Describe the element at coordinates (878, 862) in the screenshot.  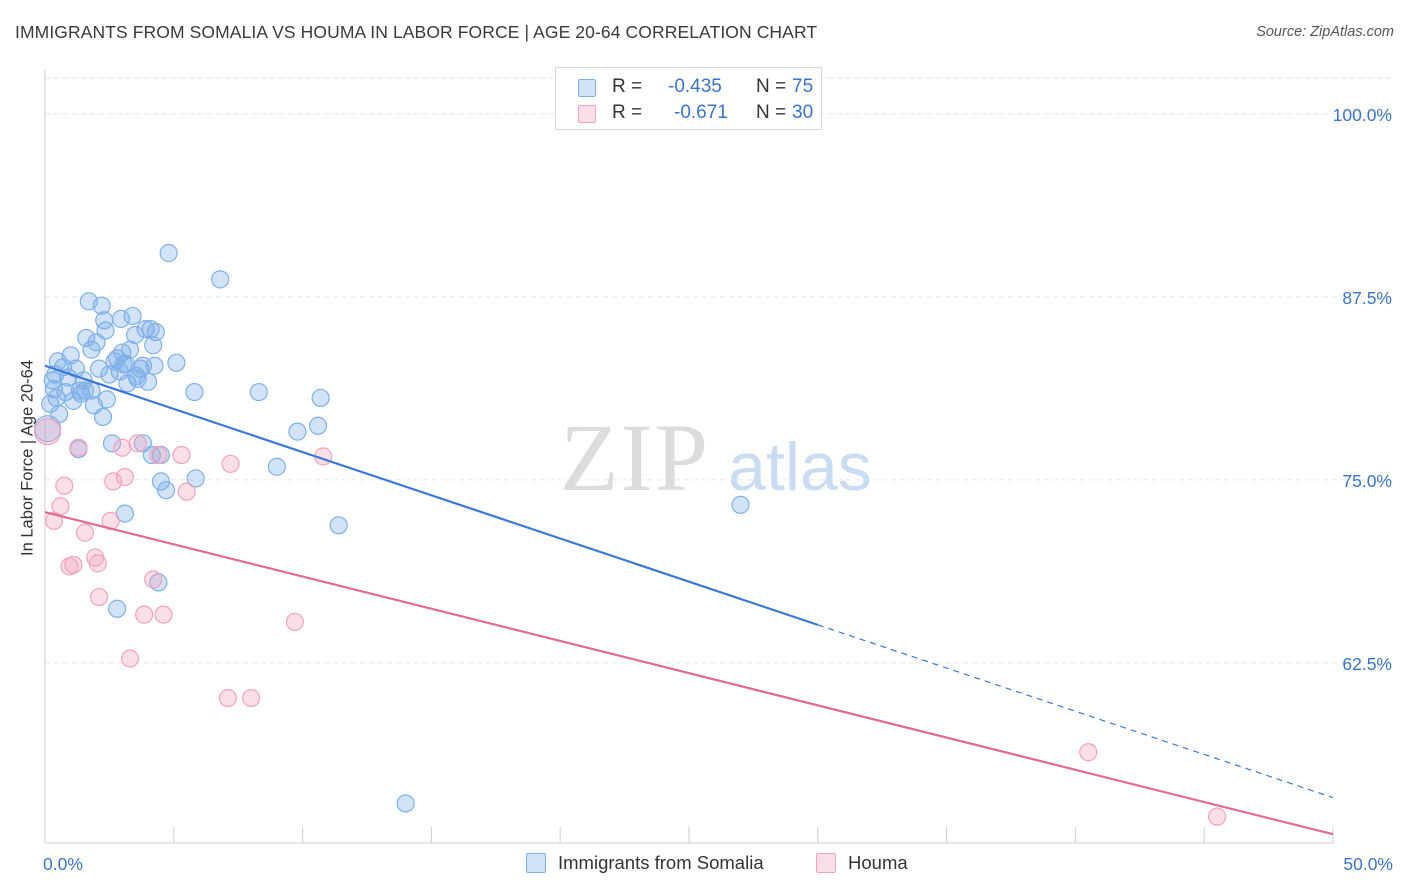
I see `legend-label-houma: Houma` at that location.